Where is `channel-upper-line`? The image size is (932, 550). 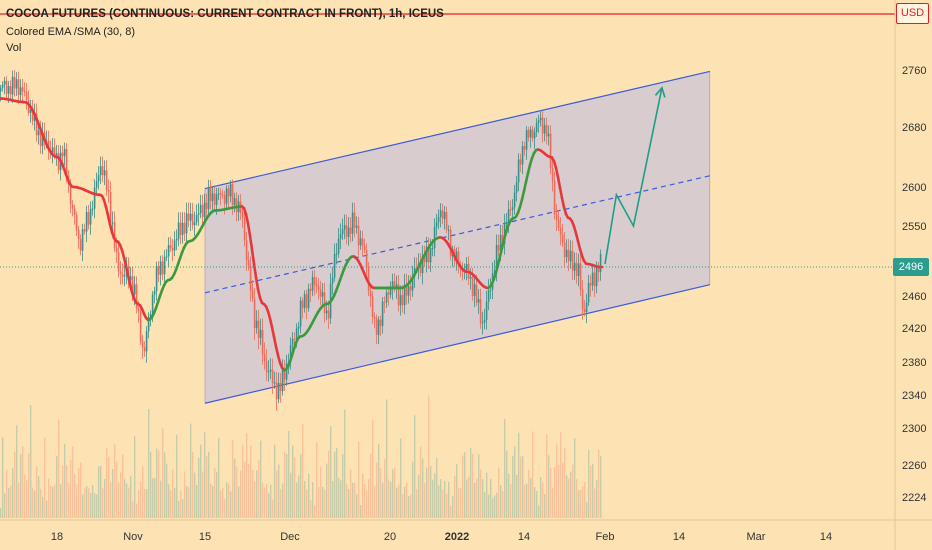
channel-upper-line is located at coordinates (457, 130).